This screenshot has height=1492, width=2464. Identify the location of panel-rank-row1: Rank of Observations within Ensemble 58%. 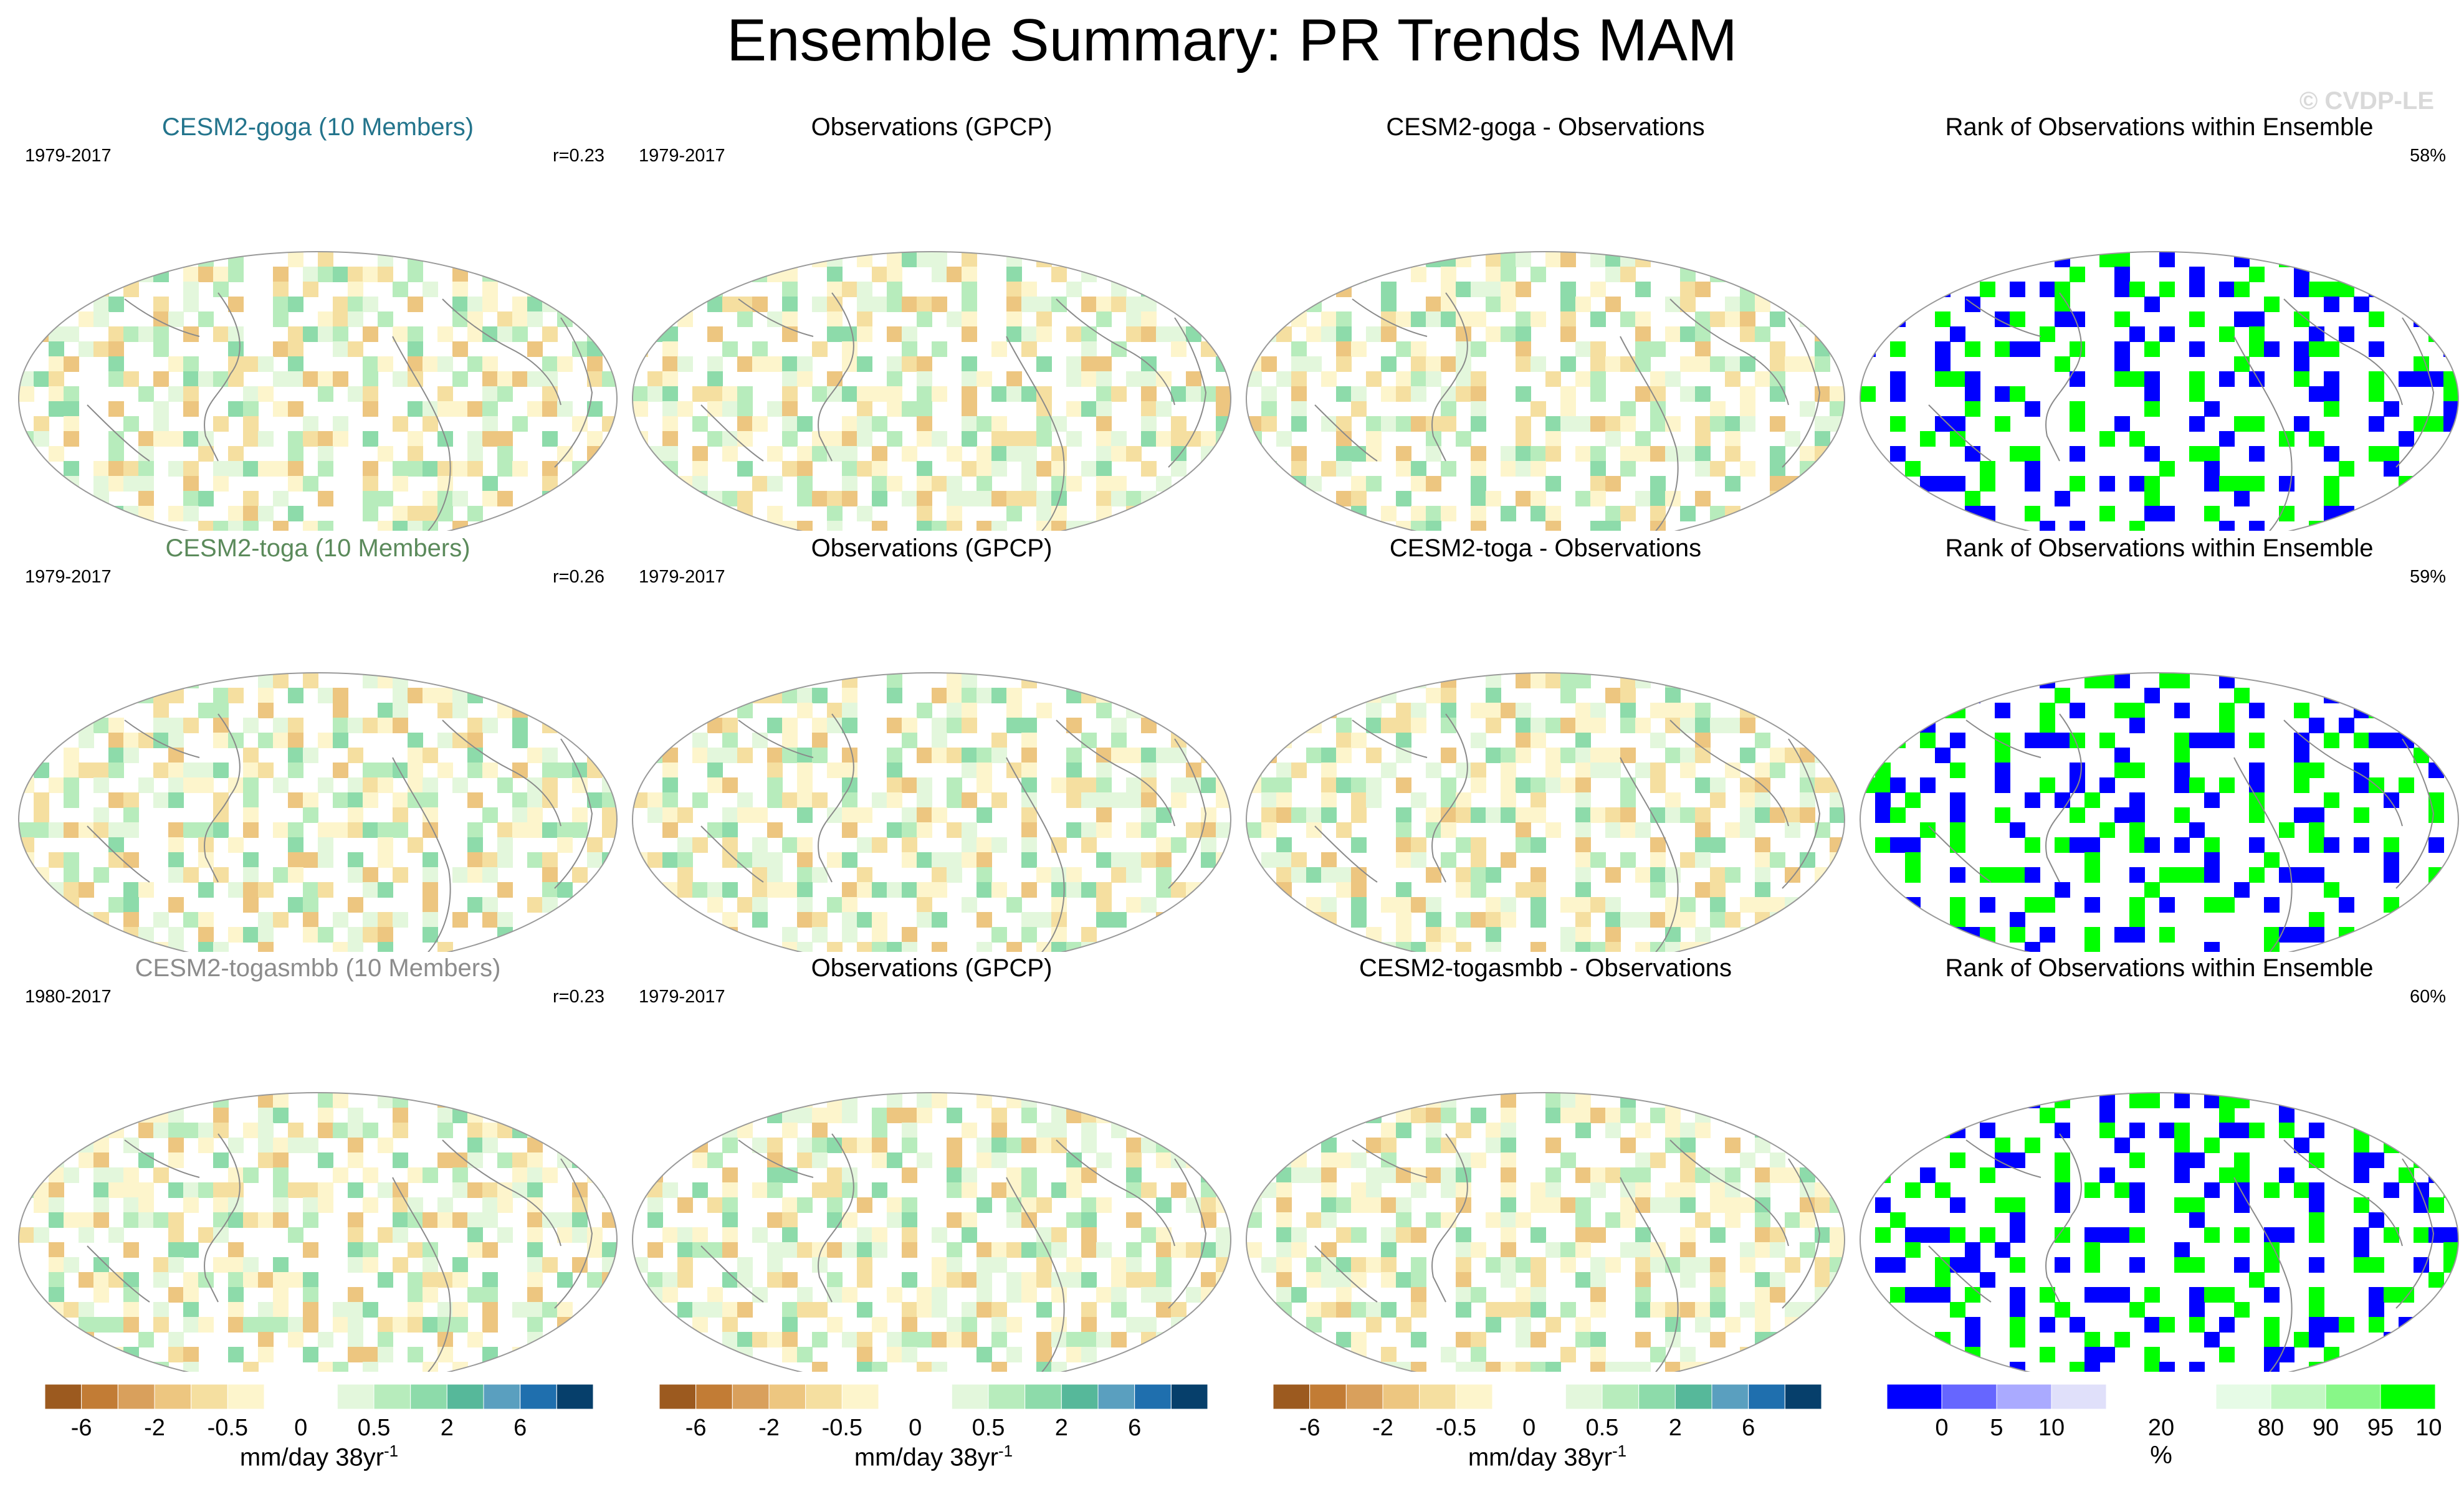
(2159, 321).